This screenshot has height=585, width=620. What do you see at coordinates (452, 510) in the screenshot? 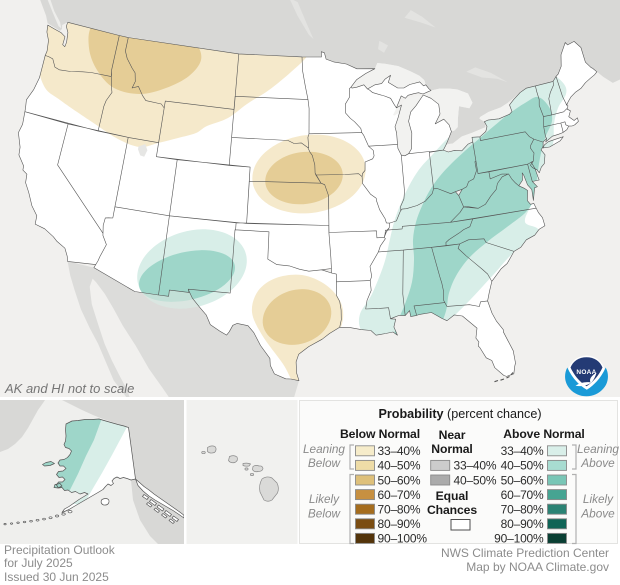
I see `svg-text: Chances` at bounding box center [452, 510].